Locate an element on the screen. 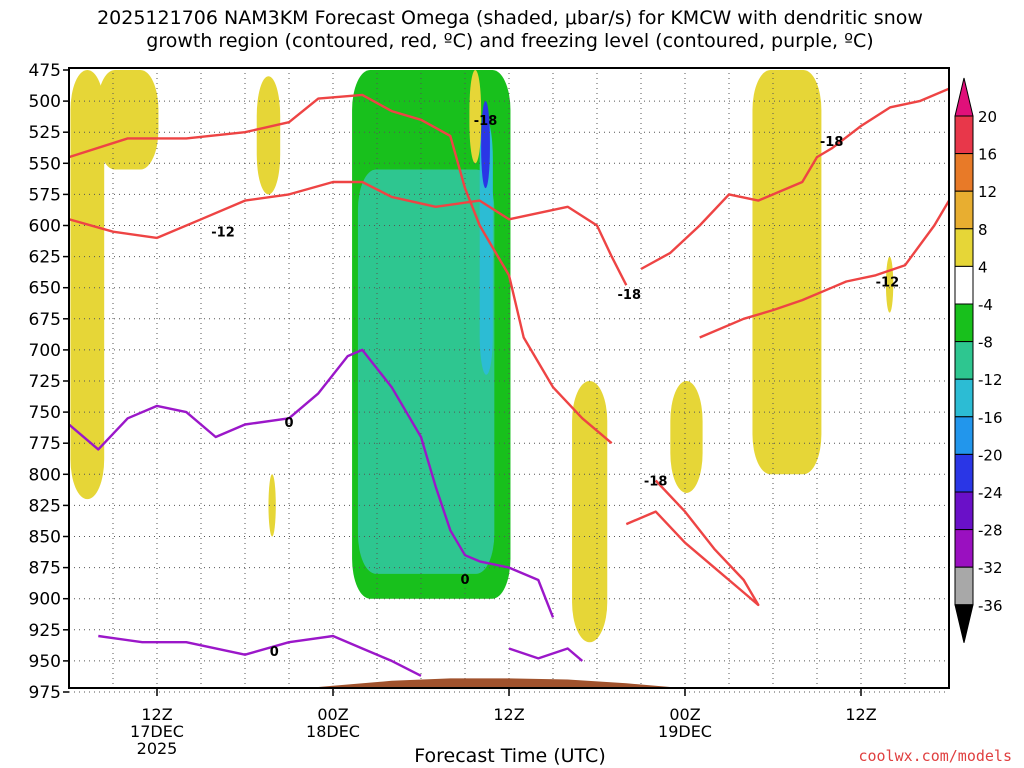 The width and height of the screenshot is (1024, 768). colorbar-label-8: -16 is located at coordinates (990, 418).